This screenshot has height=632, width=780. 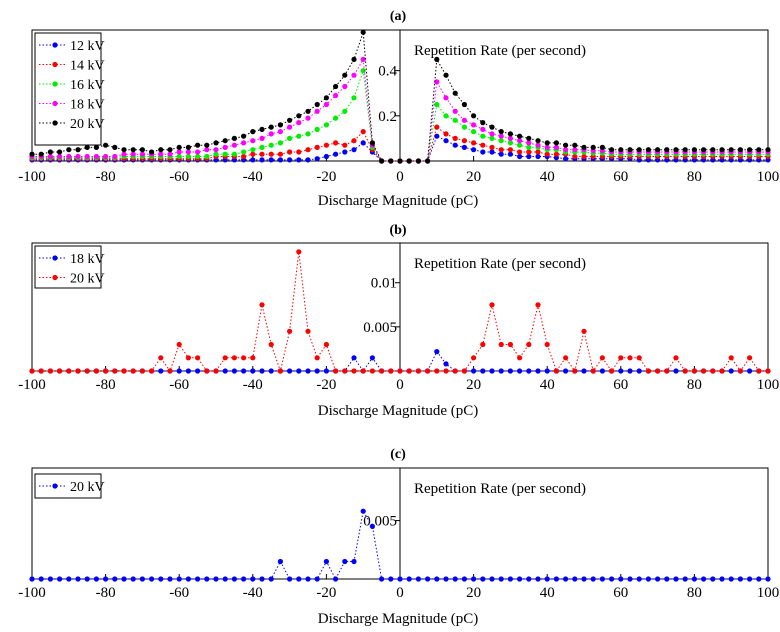 I want to click on y-tick-label: 0.01, so click(x=384, y=284).